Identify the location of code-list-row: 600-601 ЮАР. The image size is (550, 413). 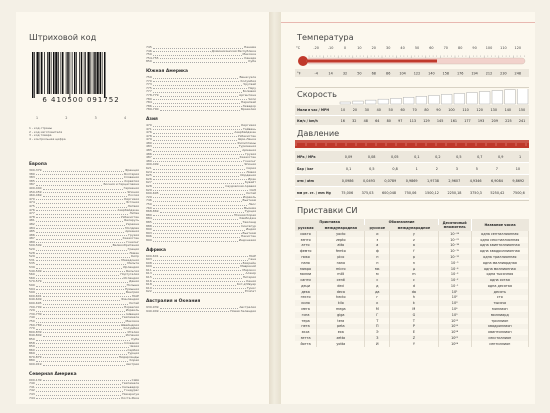
(84, 296).